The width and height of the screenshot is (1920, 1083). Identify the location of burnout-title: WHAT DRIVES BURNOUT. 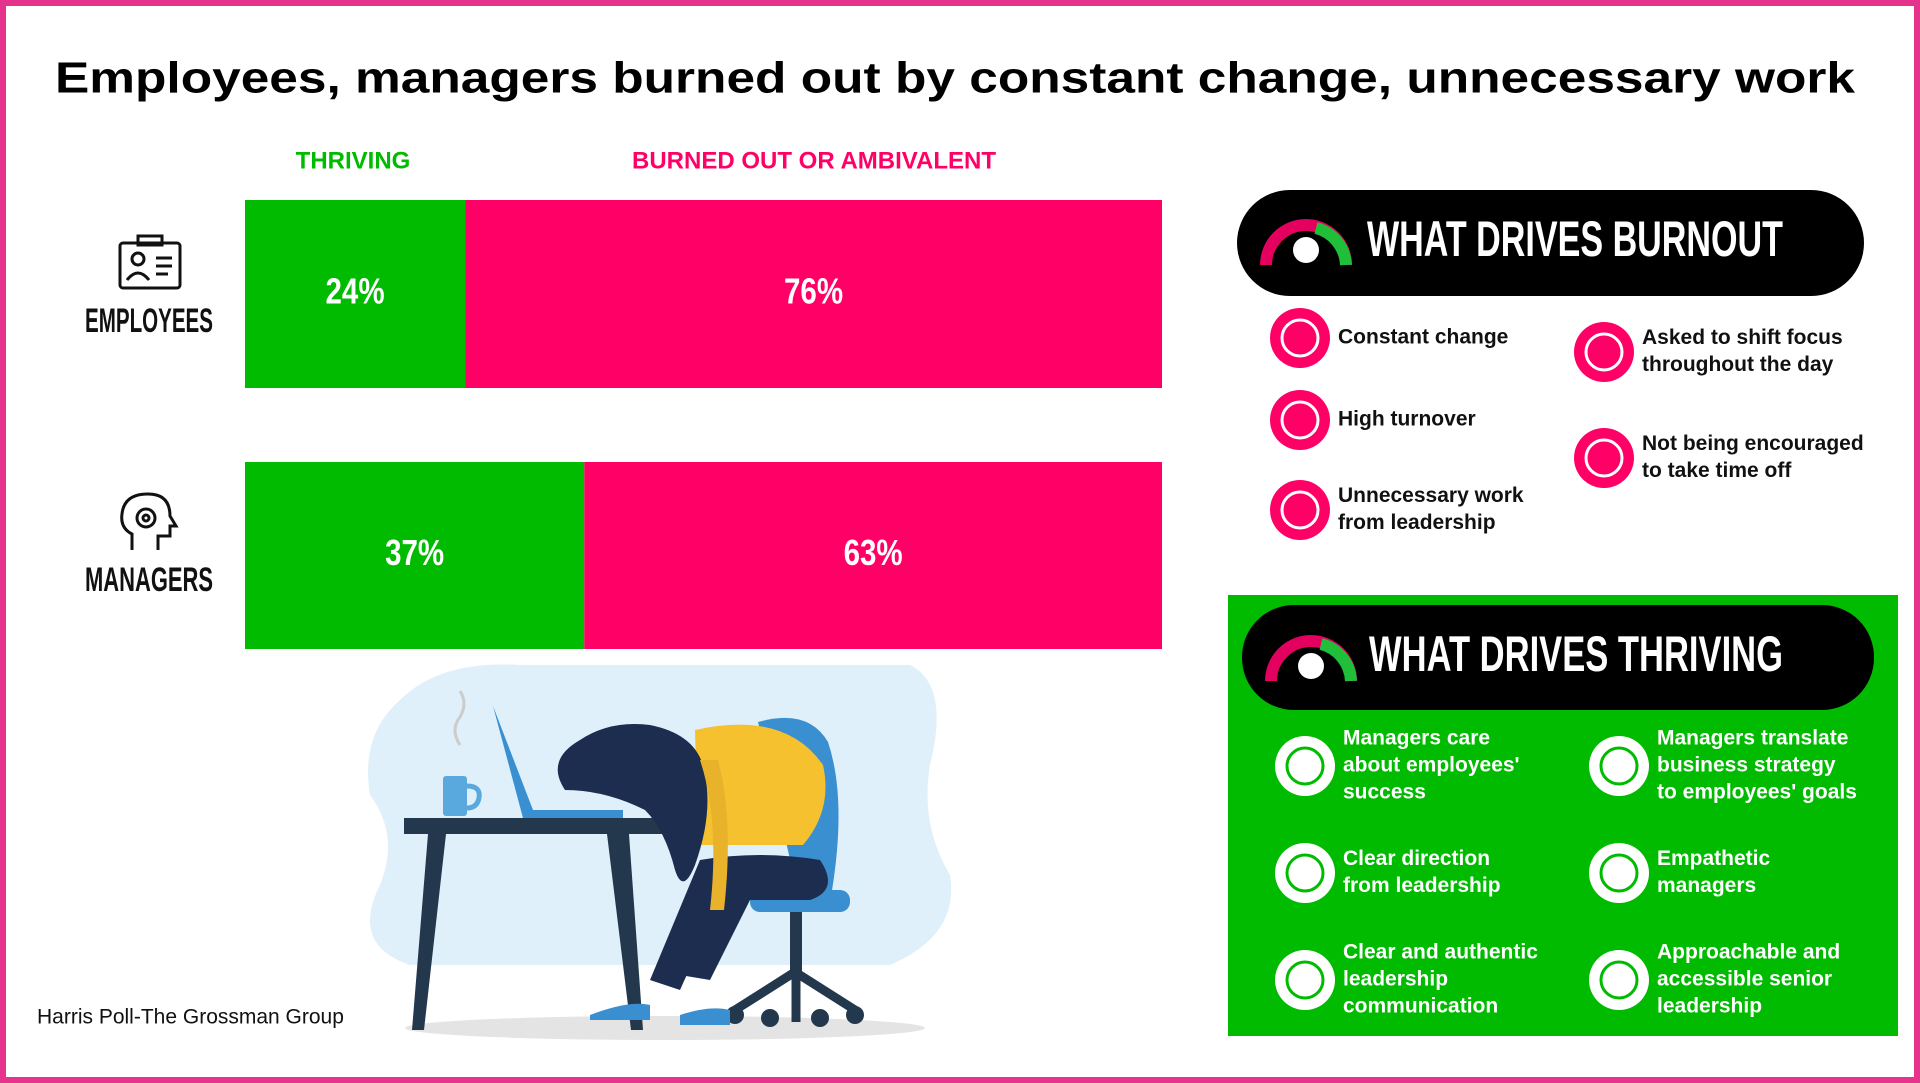
(1575, 239).